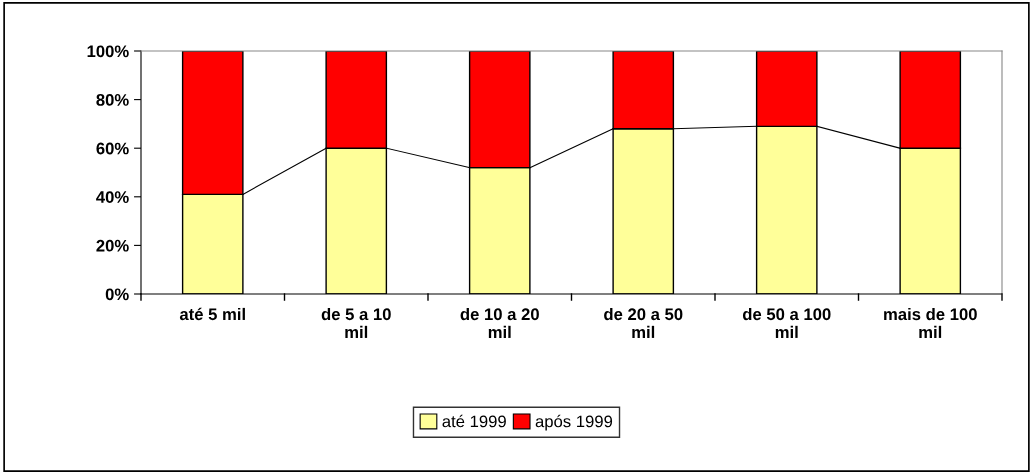 The image size is (1033, 474). I want to click on x-tick-label: mais de 100 mil, so click(930, 322).